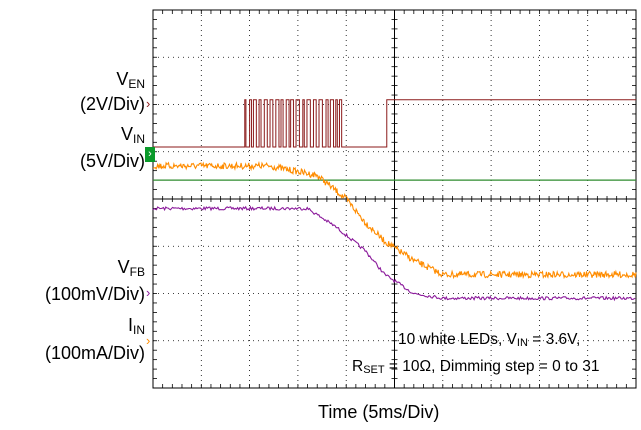  What do you see at coordinates (489, 340) in the screenshot?
I see `annotation-line1: 10 white LEDs, VIN = 3.6V,` at bounding box center [489, 340].